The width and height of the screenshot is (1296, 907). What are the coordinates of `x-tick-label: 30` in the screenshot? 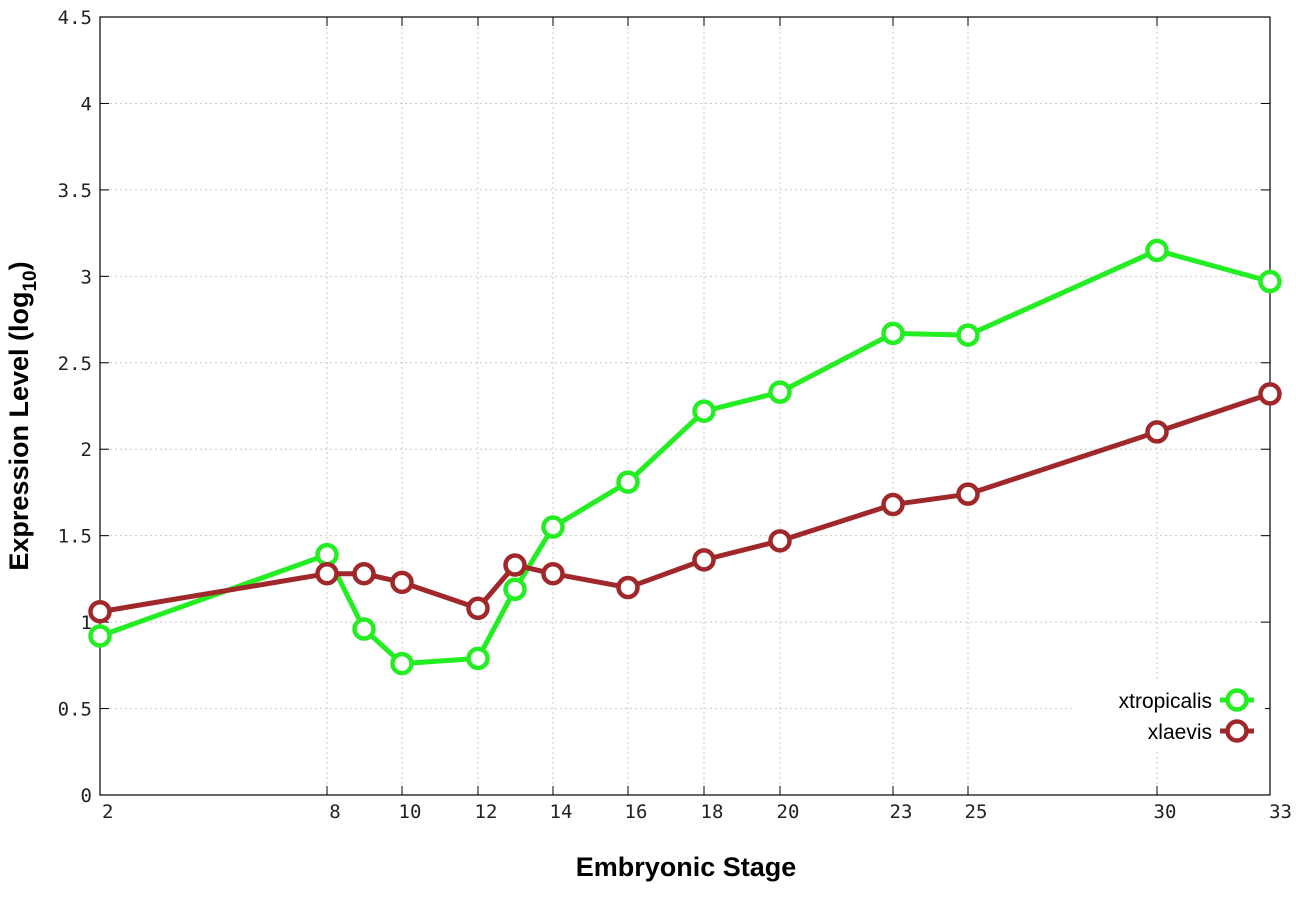 It's located at (1165, 812).